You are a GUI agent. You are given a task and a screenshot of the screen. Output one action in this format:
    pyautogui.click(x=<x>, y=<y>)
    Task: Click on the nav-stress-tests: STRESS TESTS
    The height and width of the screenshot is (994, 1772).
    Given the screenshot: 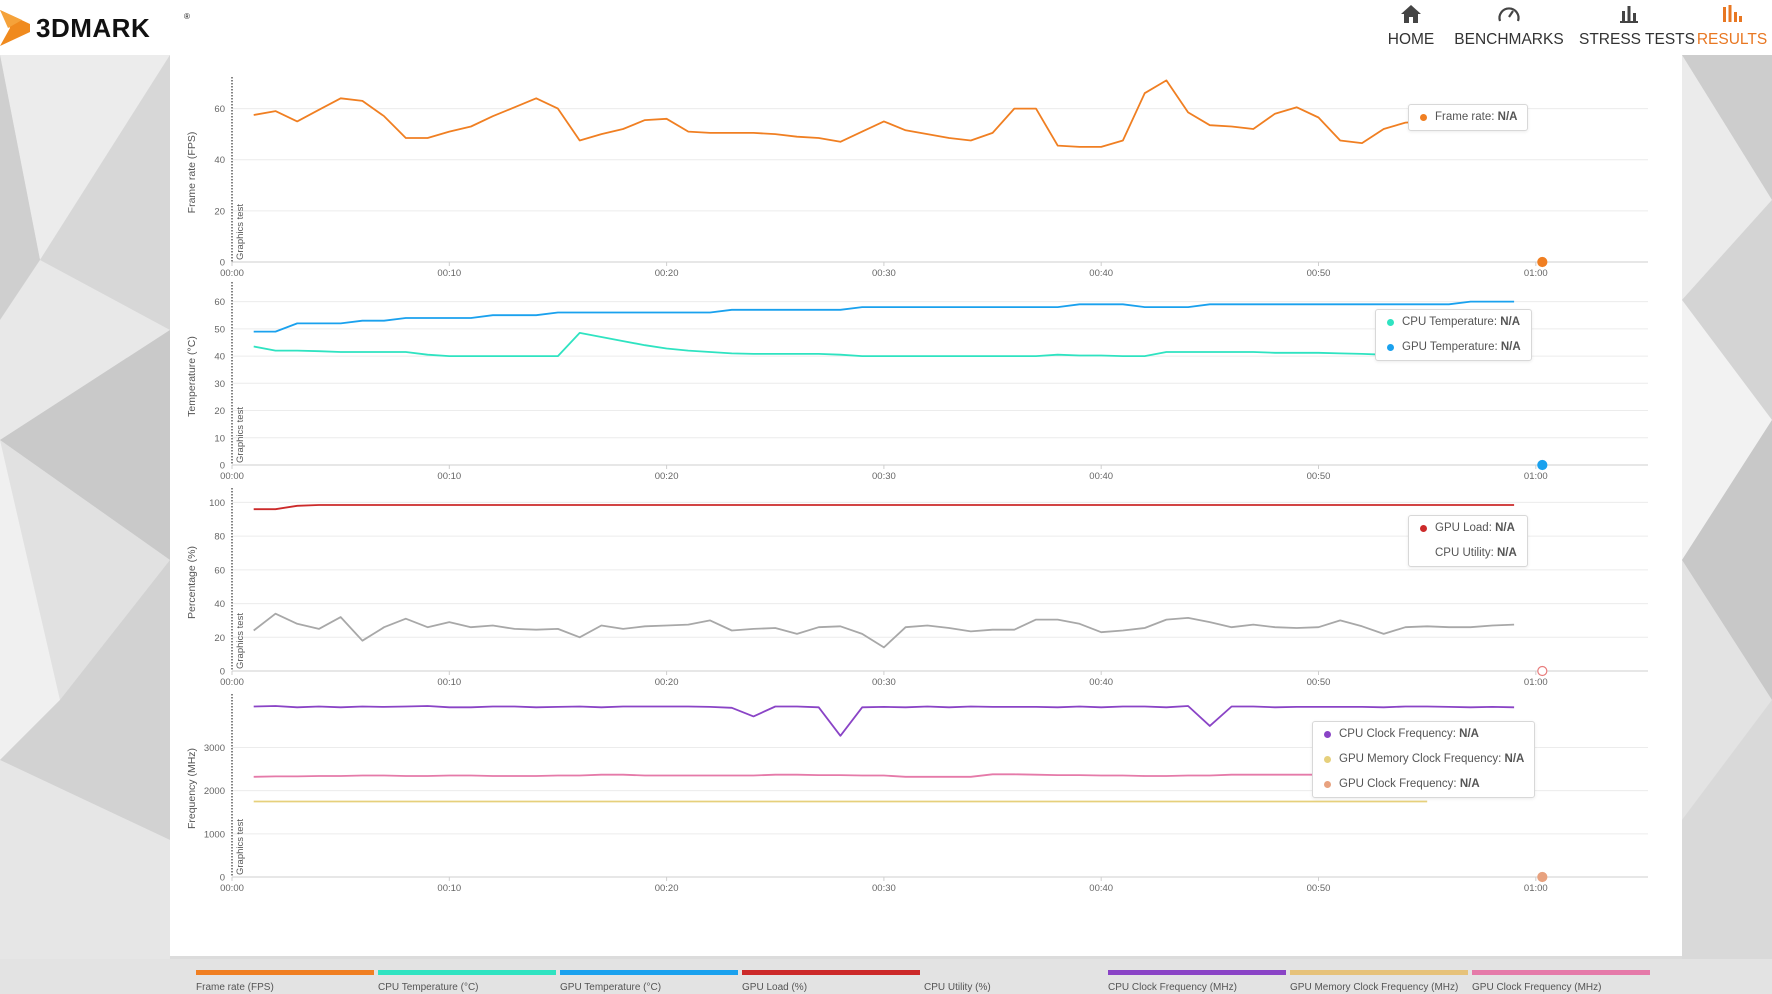 What is the action you would take?
    pyautogui.click(x=1637, y=27)
    